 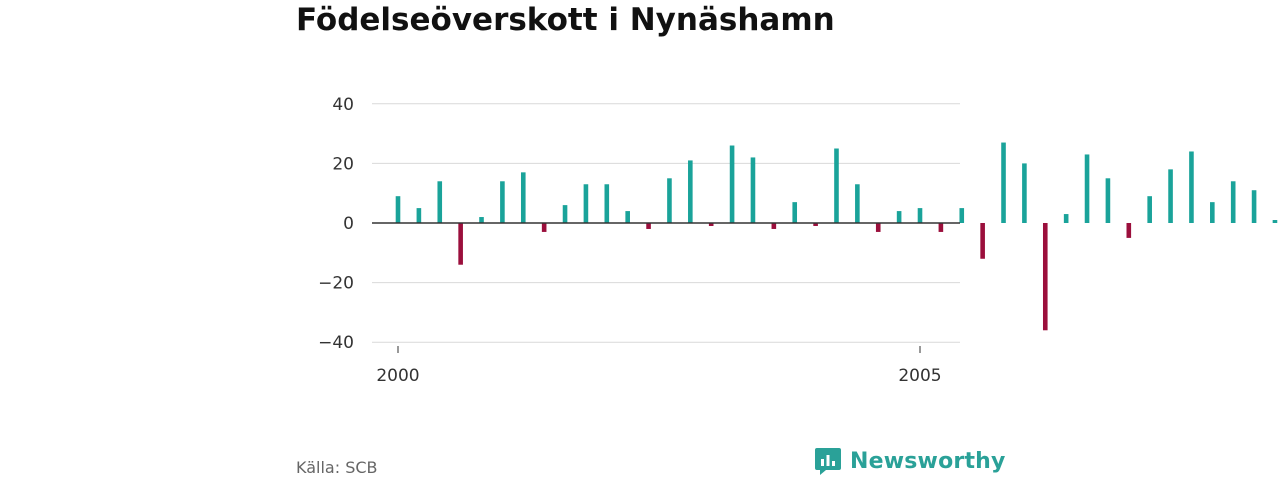 I want to click on y-tick-label: 20, so click(x=343, y=164).